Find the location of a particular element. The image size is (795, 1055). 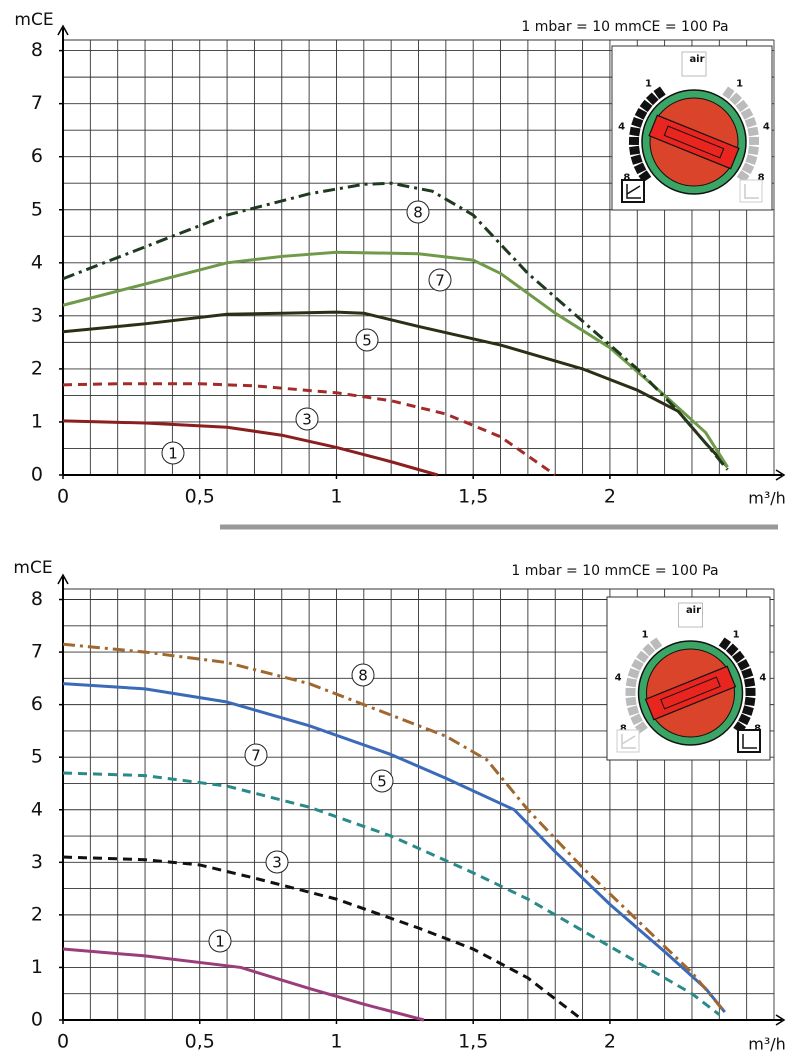

air-badge-box is located at coordinates (694, 64).